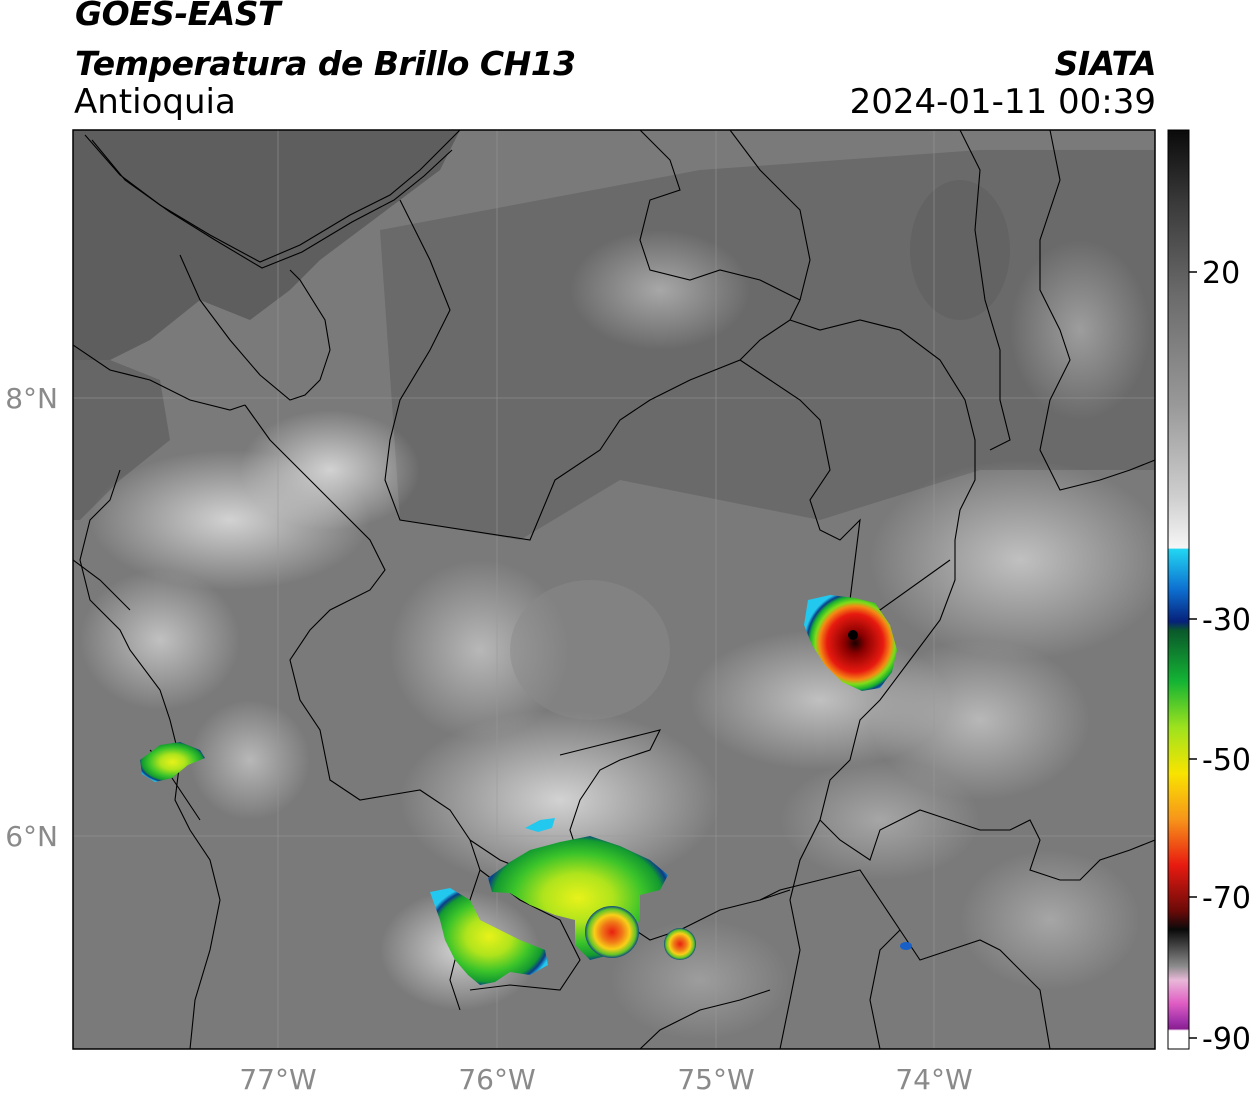 This screenshot has height=1099, width=1252. Describe the element at coordinates (496, 1079) in the screenshot. I see `lon-label-76w: 76°W` at that location.